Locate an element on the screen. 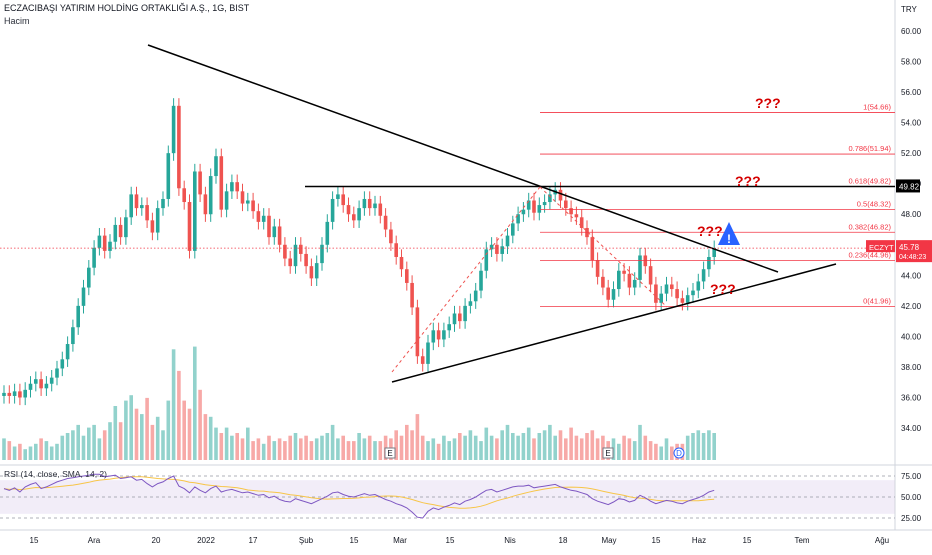 The width and height of the screenshot is (932, 555). price-tick-label: 36.00 is located at coordinates (911, 397).